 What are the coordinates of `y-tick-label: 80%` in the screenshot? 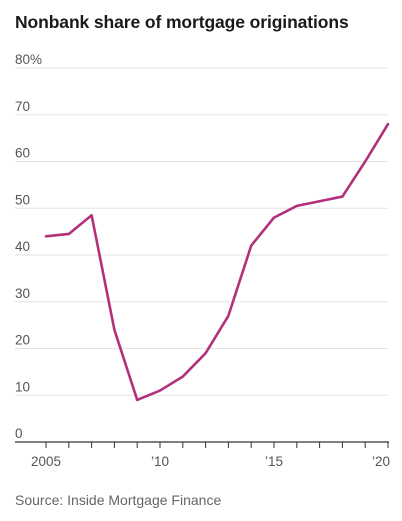 It's located at (28, 59).